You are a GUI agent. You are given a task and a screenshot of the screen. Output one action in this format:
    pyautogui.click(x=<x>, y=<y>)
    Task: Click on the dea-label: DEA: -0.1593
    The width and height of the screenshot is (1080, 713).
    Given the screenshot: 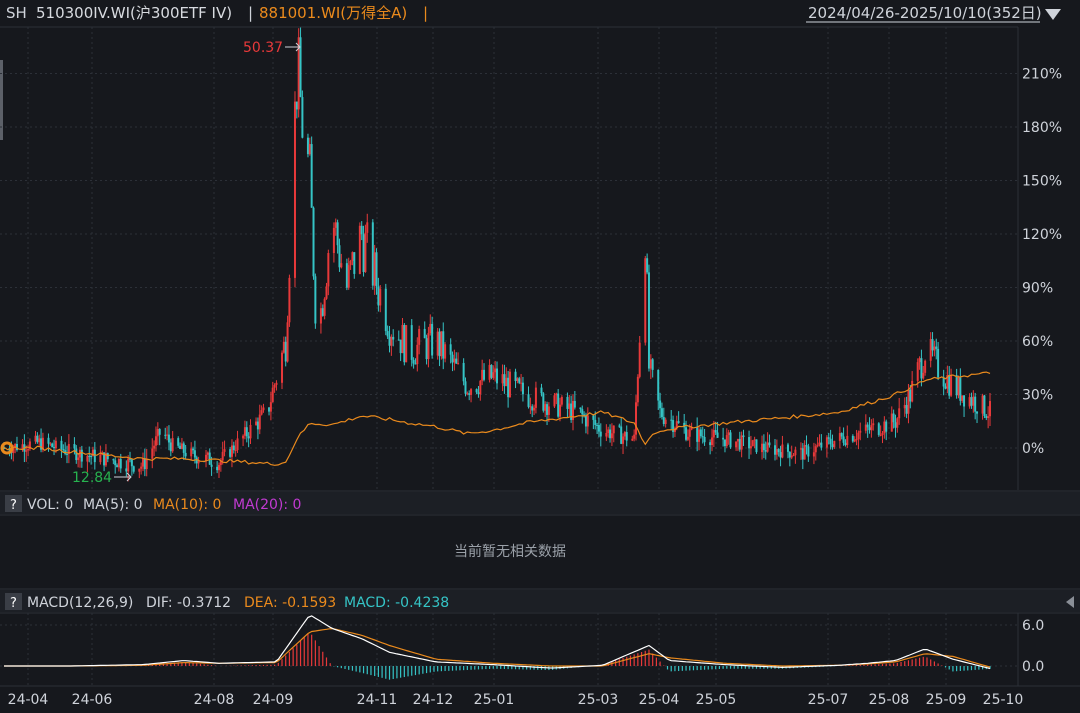 What is the action you would take?
    pyautogui.click(x=290, y=603)
    